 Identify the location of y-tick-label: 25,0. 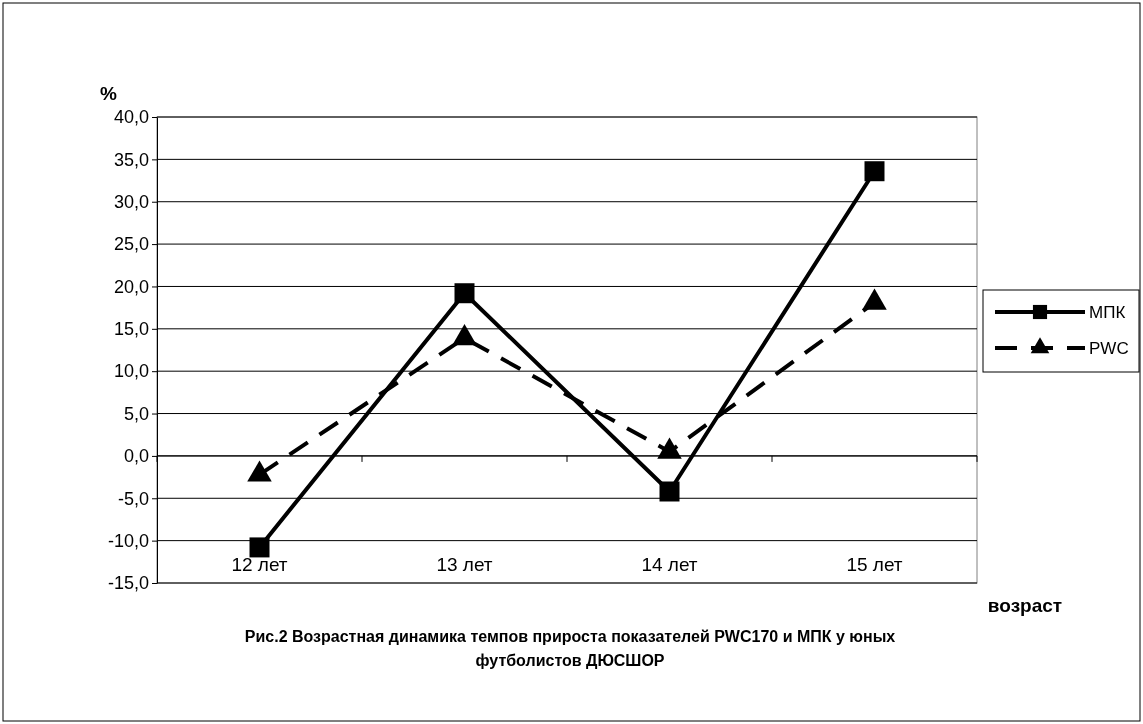
(131, 244).